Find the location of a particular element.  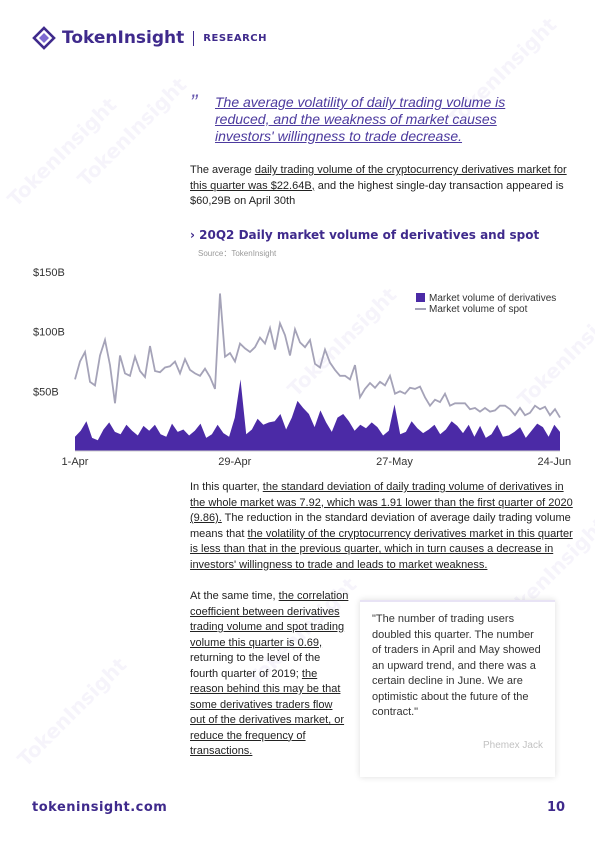

quote-mark-icon: ” is located at coordinates (194, 102).